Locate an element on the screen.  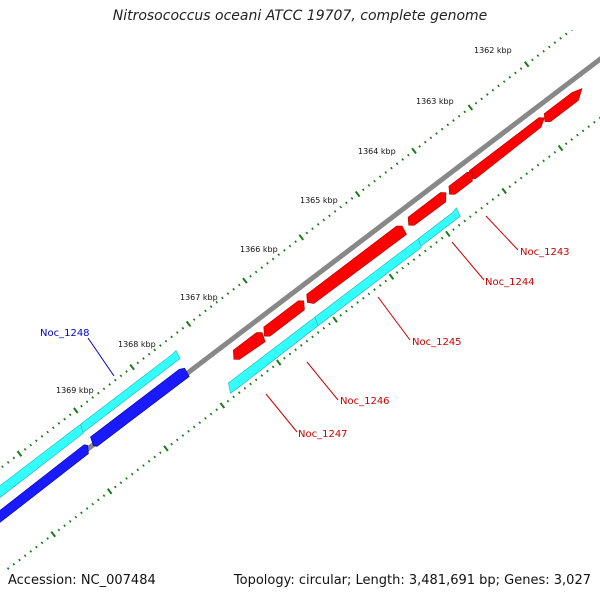
gene-label: Noc_1244 is located at coordinates (510, 282).